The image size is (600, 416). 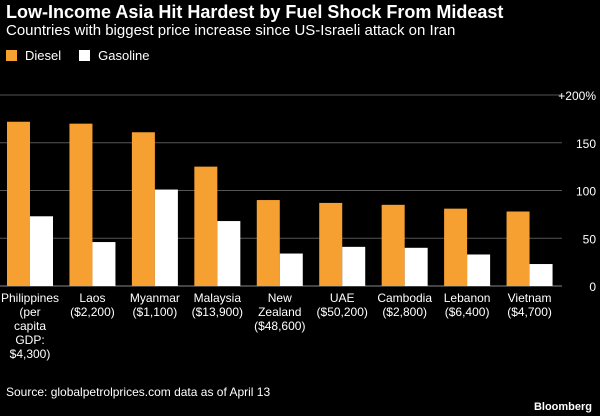 What do you see at coordinates (92, 312) in the screenshot?
I see `x-tick-label-line: ($2,200)` at bounding box center [92, 312].